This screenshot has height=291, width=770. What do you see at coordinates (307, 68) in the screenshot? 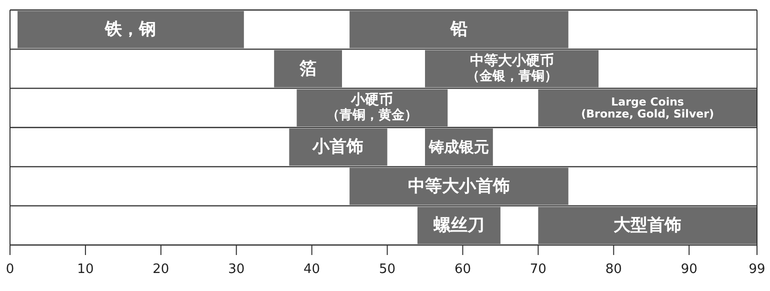
I see `series-label: 箔` at bounding box center [307, 68].